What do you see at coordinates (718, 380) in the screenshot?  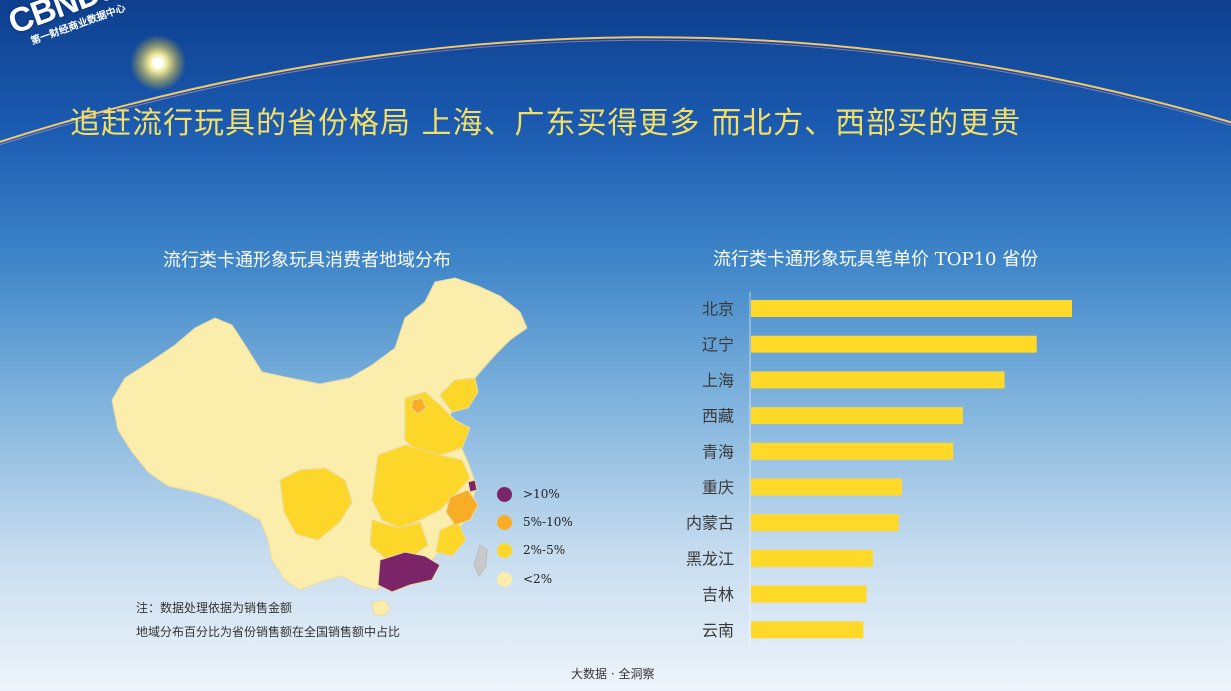 I see `bar-label-3: 上海` at bounding box center [718, 380].